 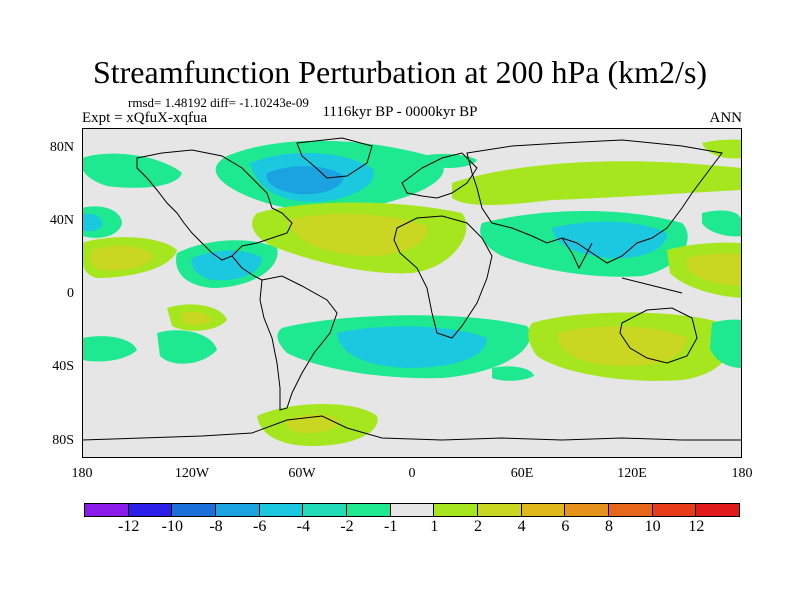 I want to click on coast-antarctica, so click(x=412, y=428).